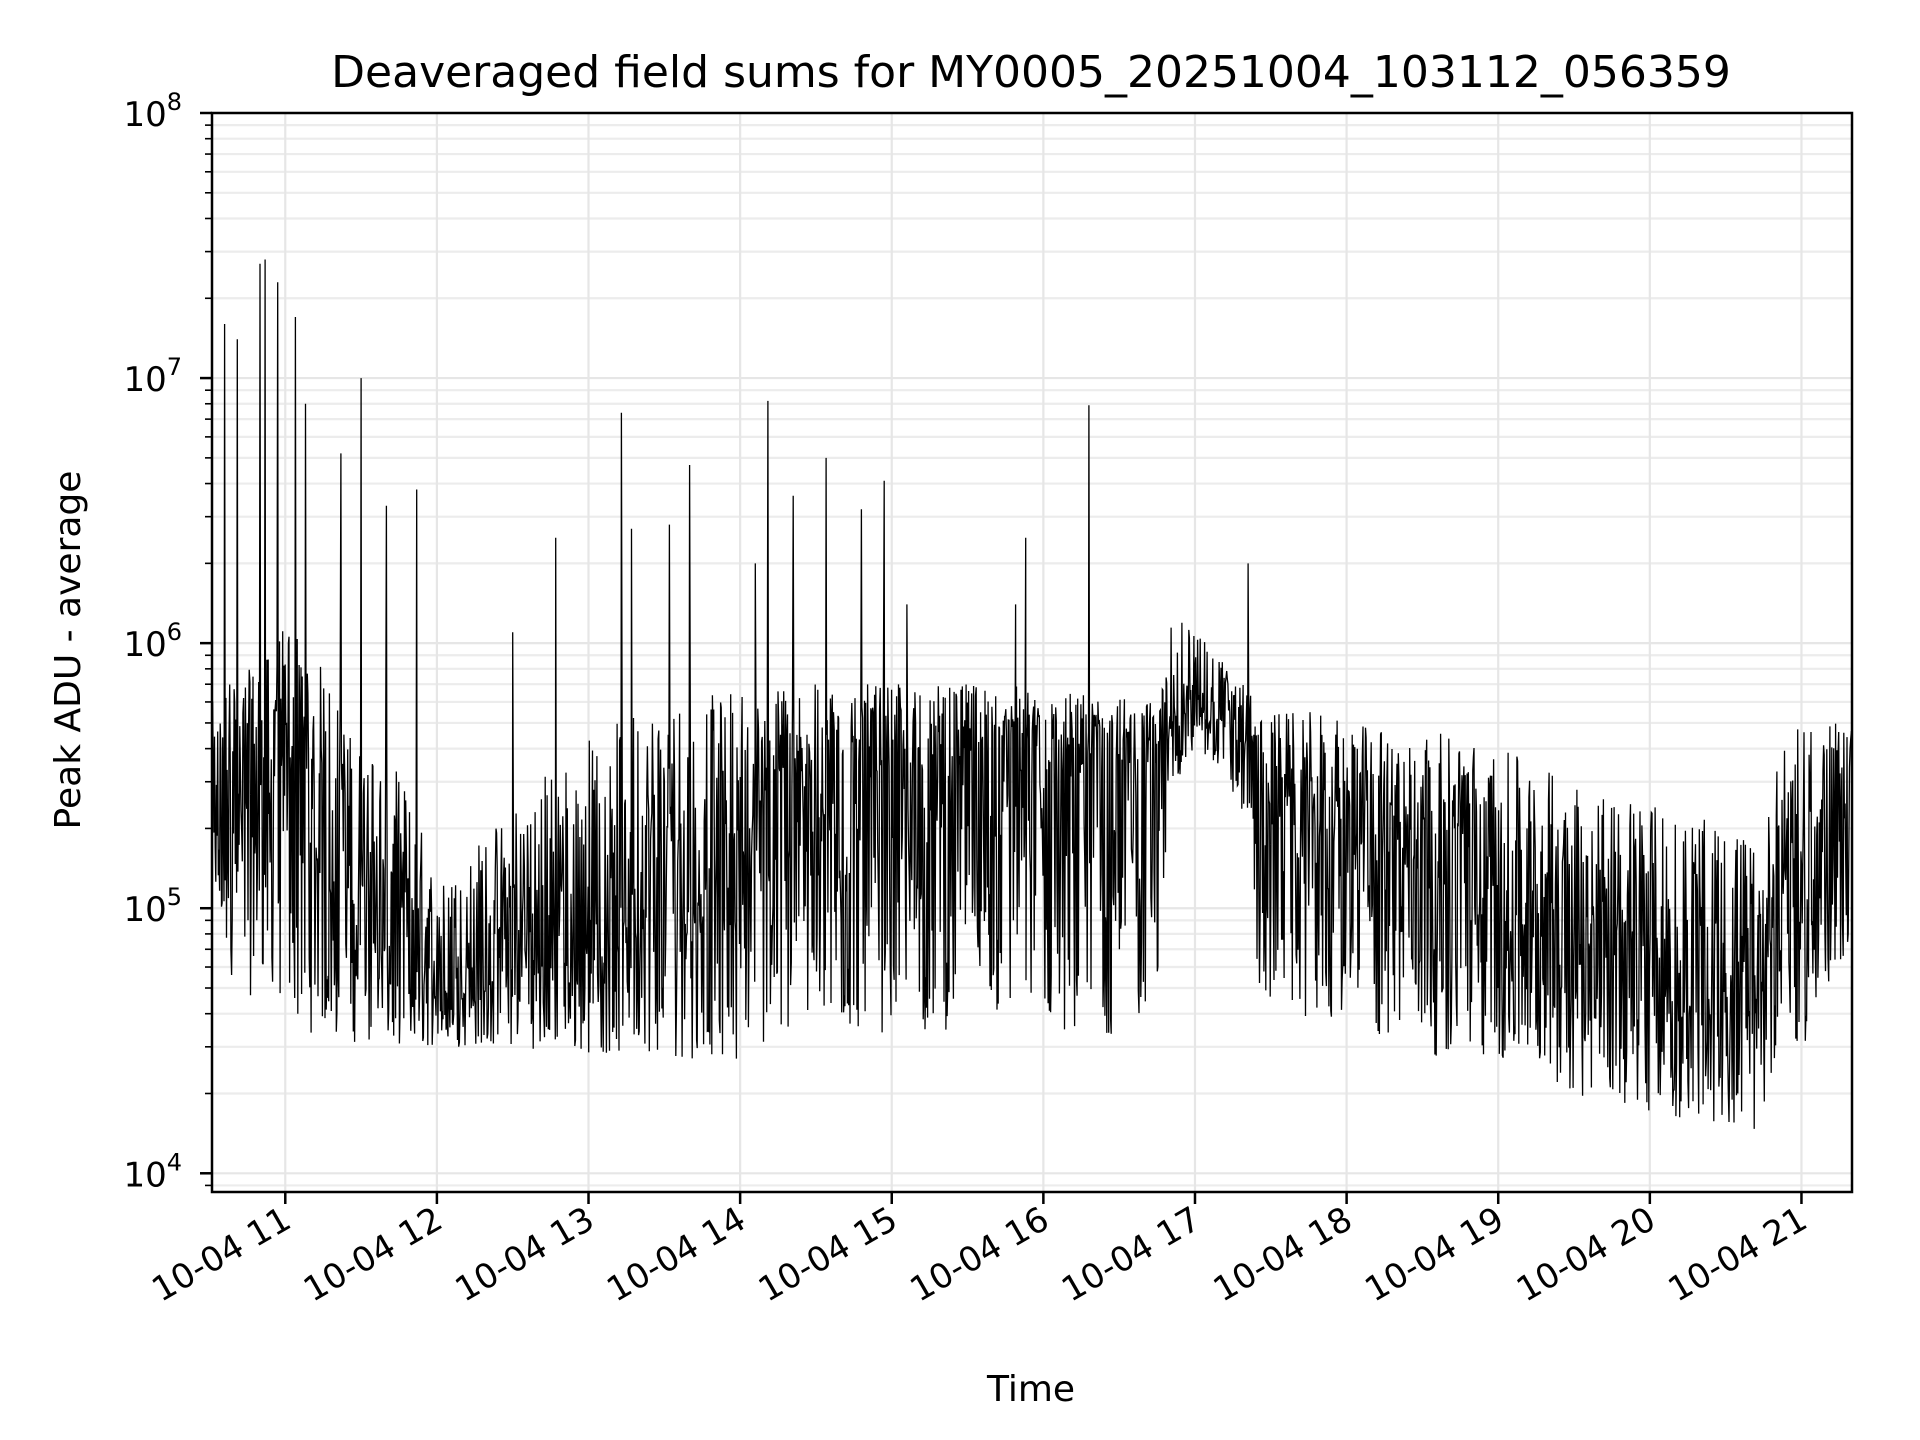  I want to click on y-tick-label: 10⁴, so click(152, 1171).